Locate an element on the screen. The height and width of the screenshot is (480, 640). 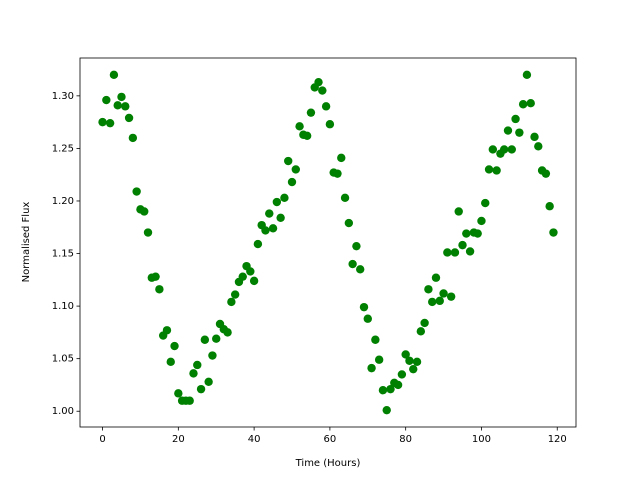
x-tick-label: 0 is located at coordinates (102, 439).